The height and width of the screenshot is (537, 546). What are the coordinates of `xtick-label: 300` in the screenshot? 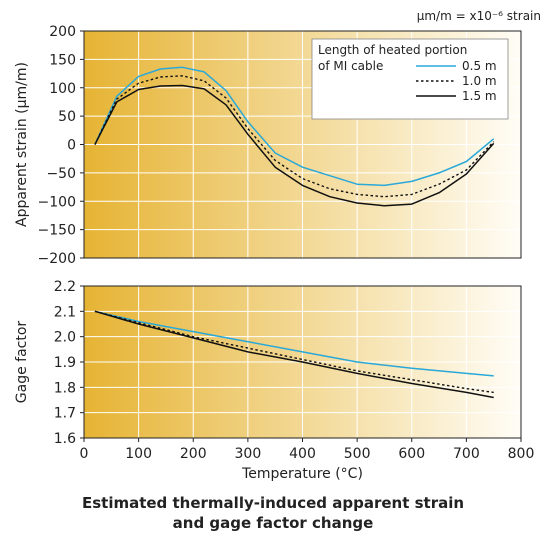 It's located at (248, 454).